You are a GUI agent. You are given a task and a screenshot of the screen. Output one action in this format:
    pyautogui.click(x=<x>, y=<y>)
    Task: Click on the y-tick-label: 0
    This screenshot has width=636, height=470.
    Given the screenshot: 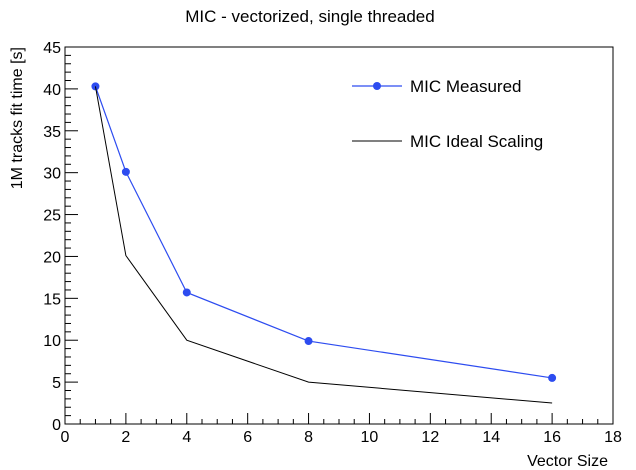 What is the action you would take?
    pyautogui.click(x=56, y=425)
    